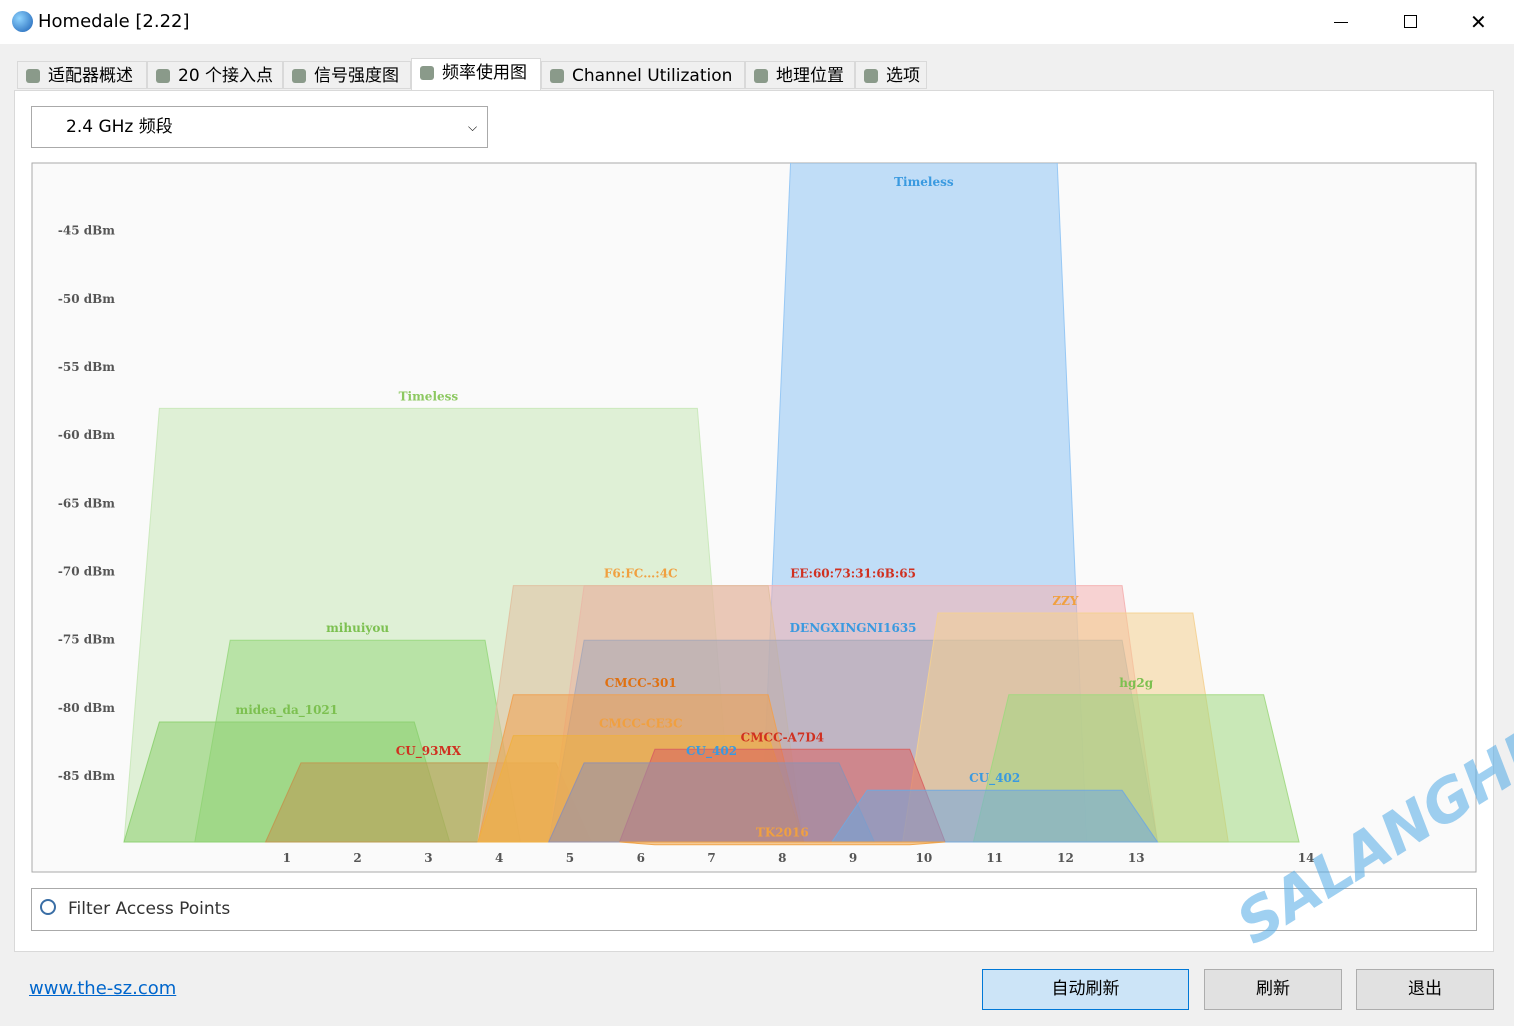  I want to click on app-icon, so click(22, 21).